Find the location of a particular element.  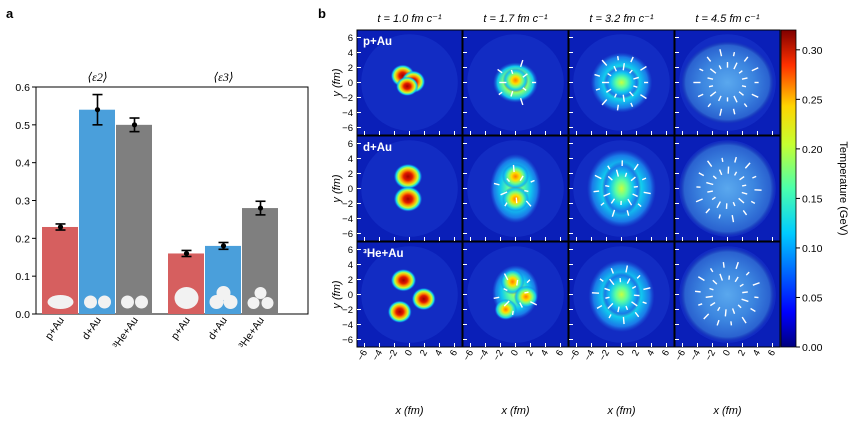

x-tick-label: 4 is located at coordinates (757, 353).